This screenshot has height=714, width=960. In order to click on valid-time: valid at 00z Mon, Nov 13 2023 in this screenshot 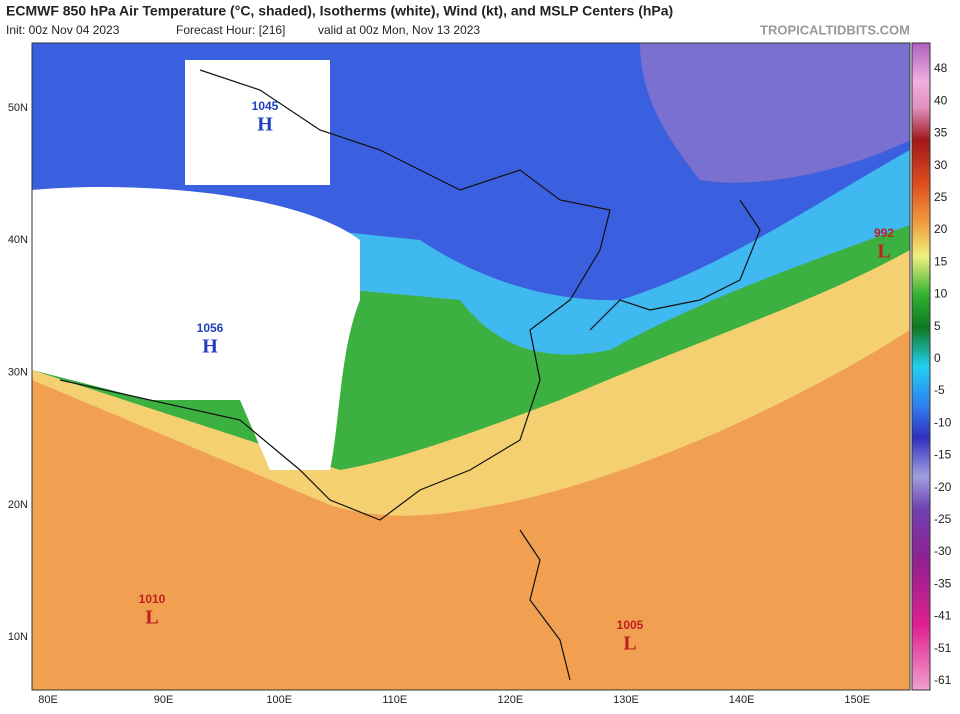, I will do `click(399, 30)`.